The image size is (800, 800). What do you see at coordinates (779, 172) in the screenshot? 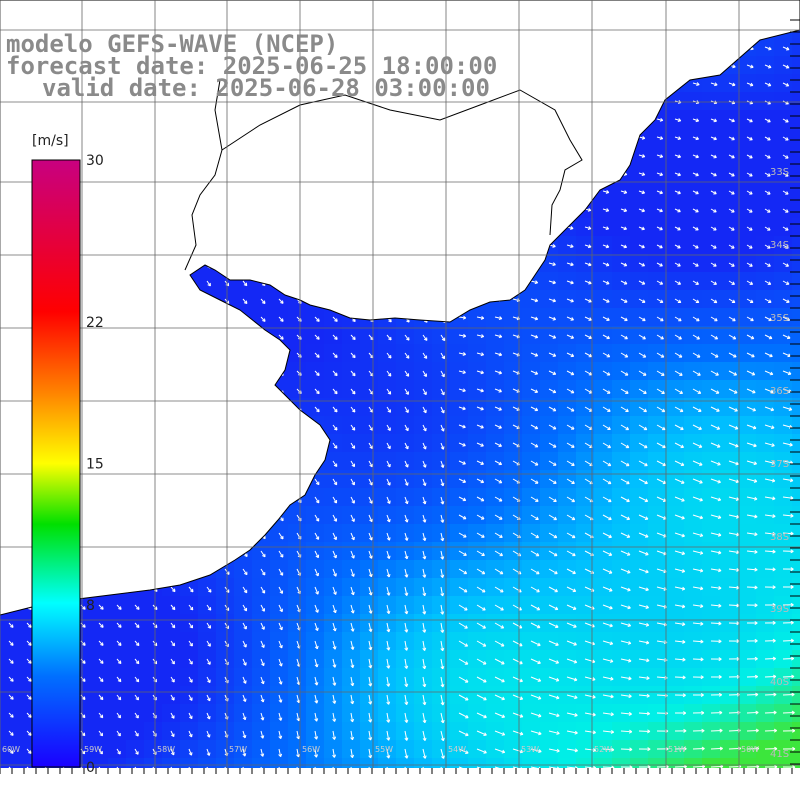
I see `lat-label: 33S` at bounding box center [779, 172].